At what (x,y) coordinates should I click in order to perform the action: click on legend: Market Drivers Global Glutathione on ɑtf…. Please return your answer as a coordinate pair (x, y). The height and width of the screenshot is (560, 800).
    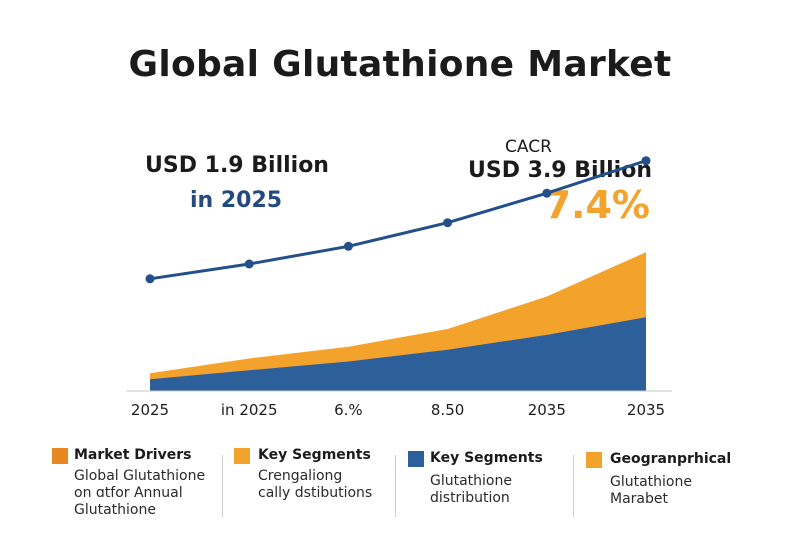
    Looking at the image, I should click on (400, 487).